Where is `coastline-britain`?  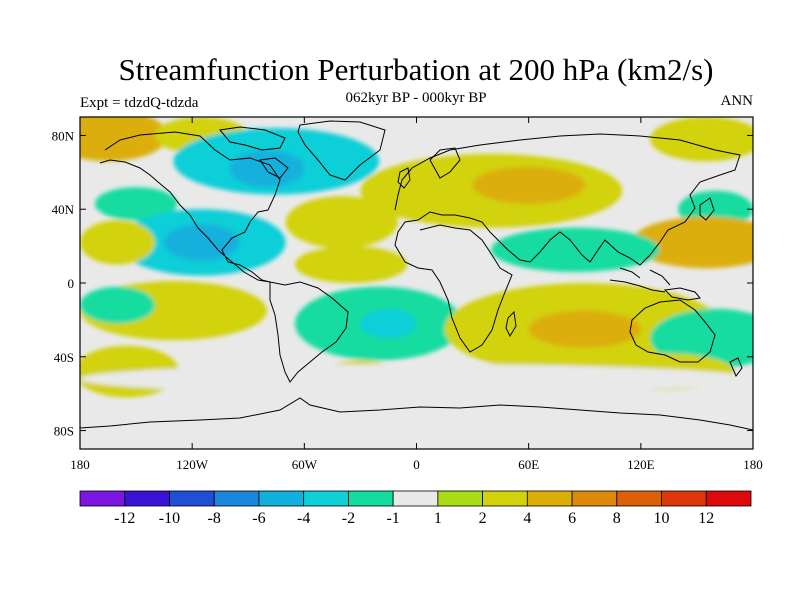
coastline-britain is located at coordinates (404, 178).